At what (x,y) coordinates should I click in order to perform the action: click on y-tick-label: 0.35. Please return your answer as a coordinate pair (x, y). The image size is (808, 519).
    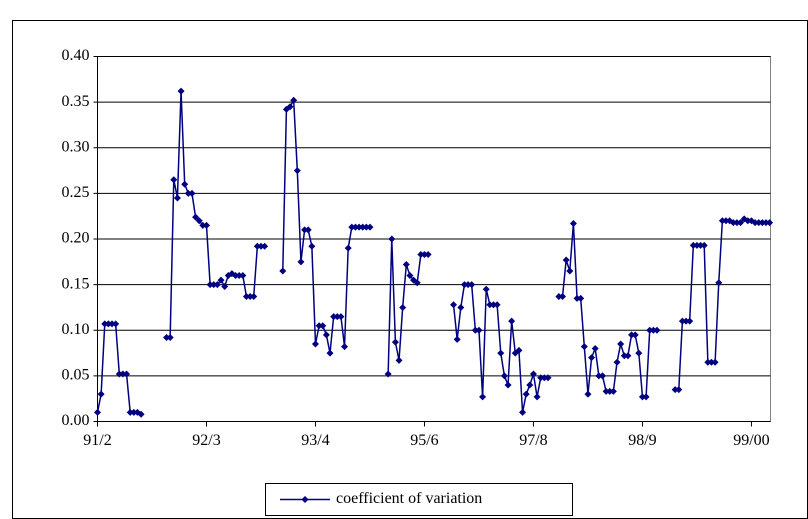
    Looking at the image, I should click on (76, 101).